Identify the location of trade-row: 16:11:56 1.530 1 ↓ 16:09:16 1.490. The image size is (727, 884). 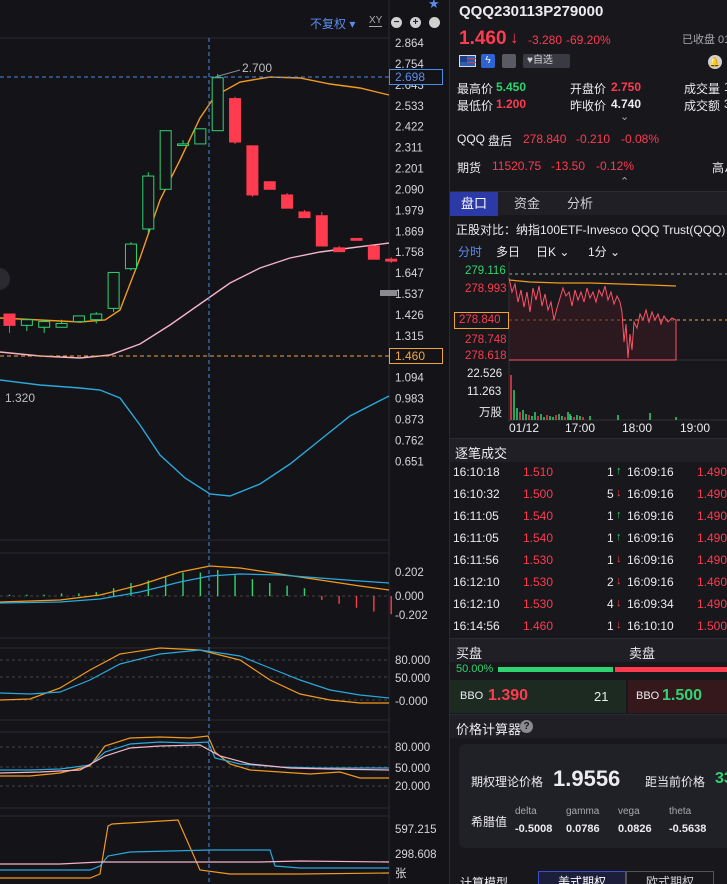
(588, 561).